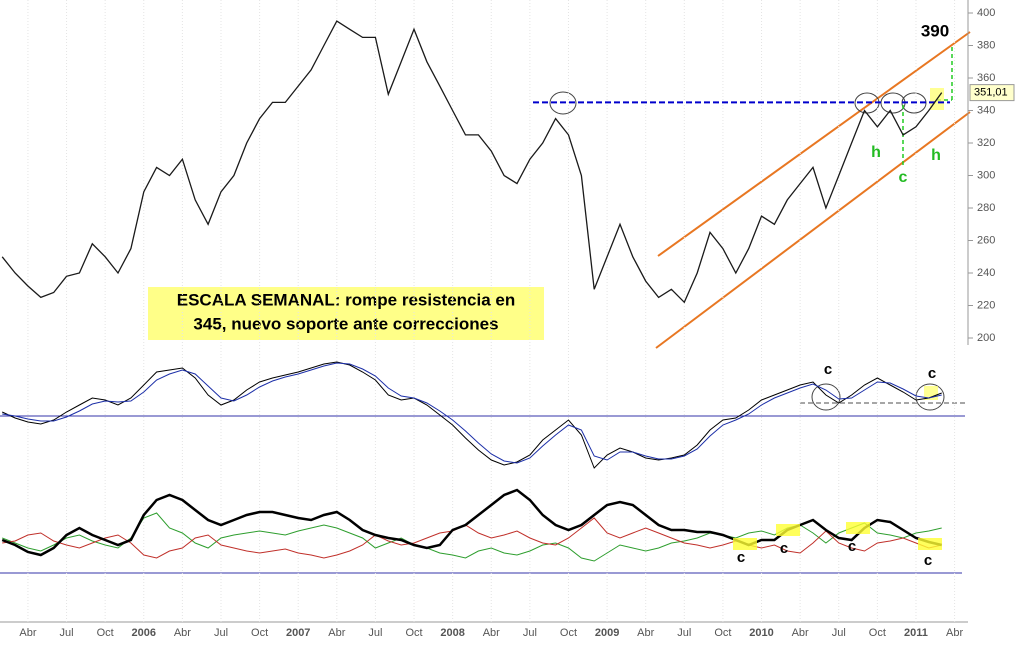 Image resolution: width=1019 pixels, height=649 pixels. What do you see at coordinates (144, 633) in the screenshot?
I see `x-tick-label: 2006` at bounding box center [144, 633].